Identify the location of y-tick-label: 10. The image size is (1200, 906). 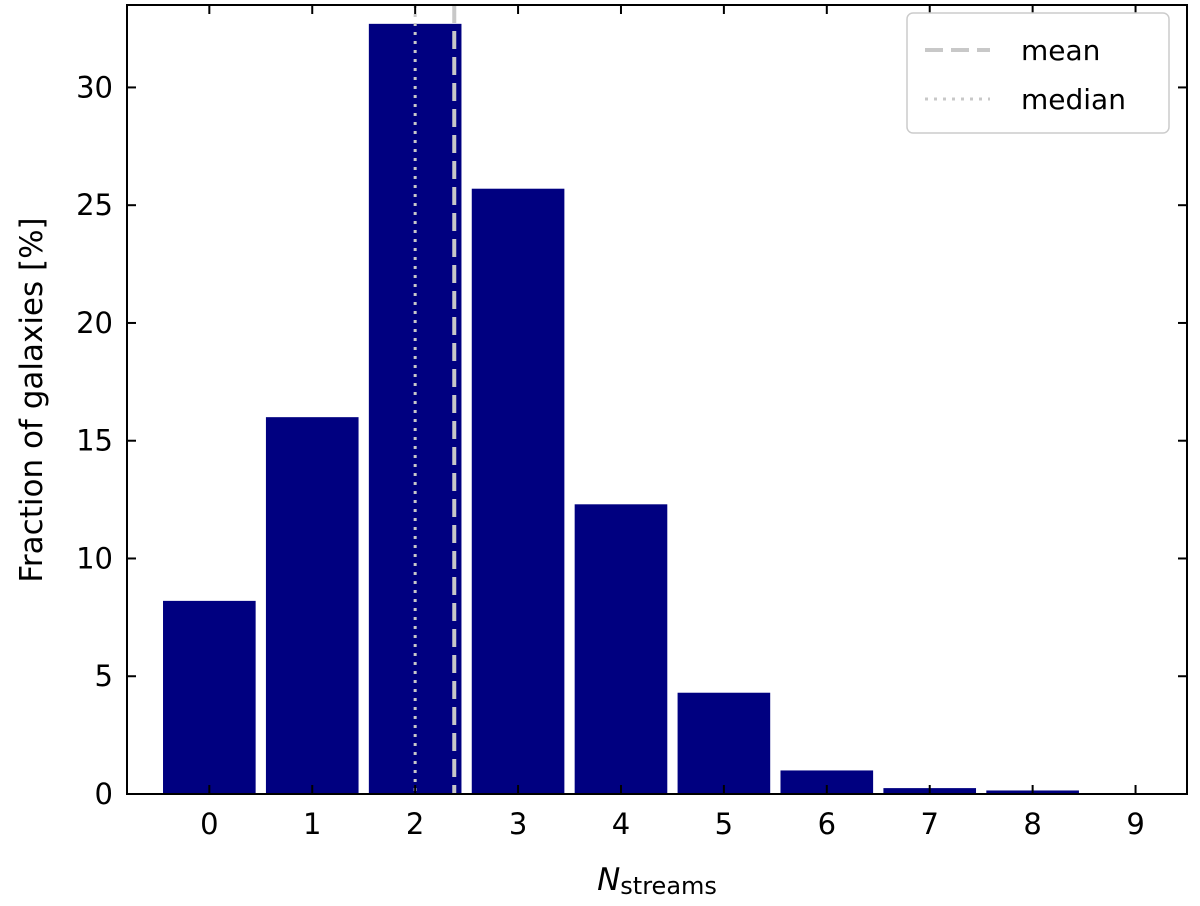
(94, 558).